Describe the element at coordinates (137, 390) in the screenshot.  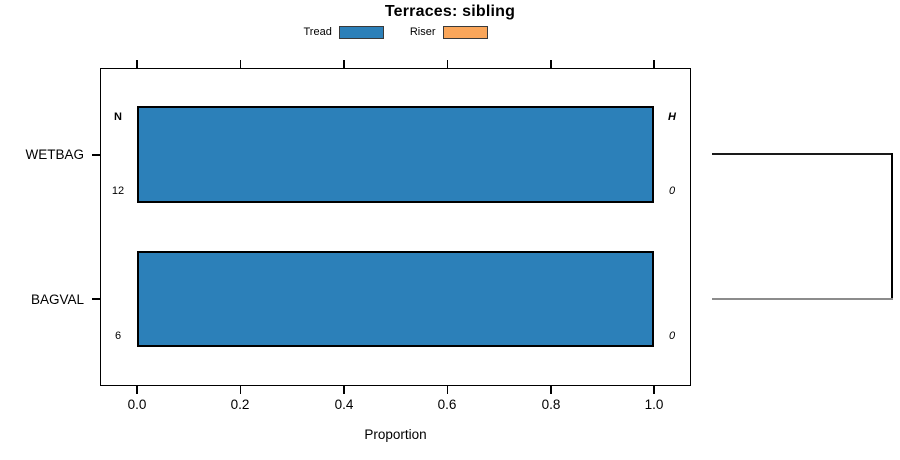
I see `x-tick-bottom-0.0` at that location.